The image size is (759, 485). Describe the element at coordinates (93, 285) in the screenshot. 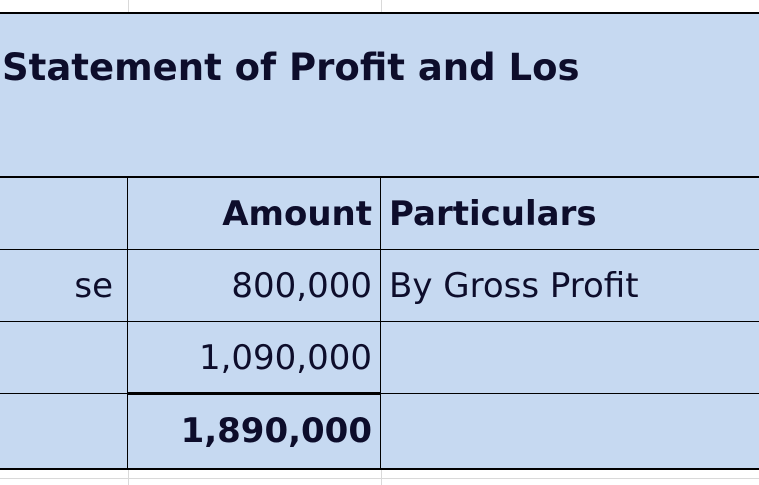

I see `cell-text: se` at that location.